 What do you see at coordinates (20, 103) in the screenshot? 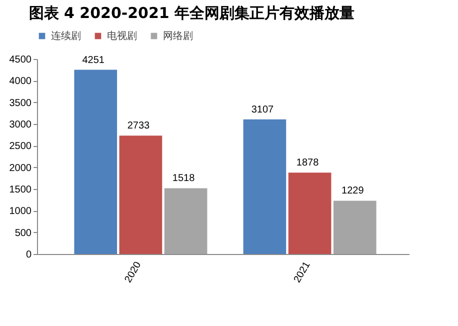
I see `y-tick-label: 3500` at bounding box center [20, 103].